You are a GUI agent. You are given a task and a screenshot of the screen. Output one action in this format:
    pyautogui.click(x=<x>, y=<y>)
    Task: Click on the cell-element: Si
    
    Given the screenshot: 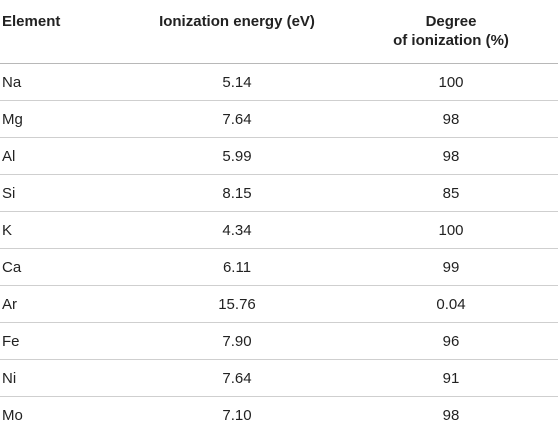 What is the action you would take?
    pyautogui.click(x=65, y=193)
    